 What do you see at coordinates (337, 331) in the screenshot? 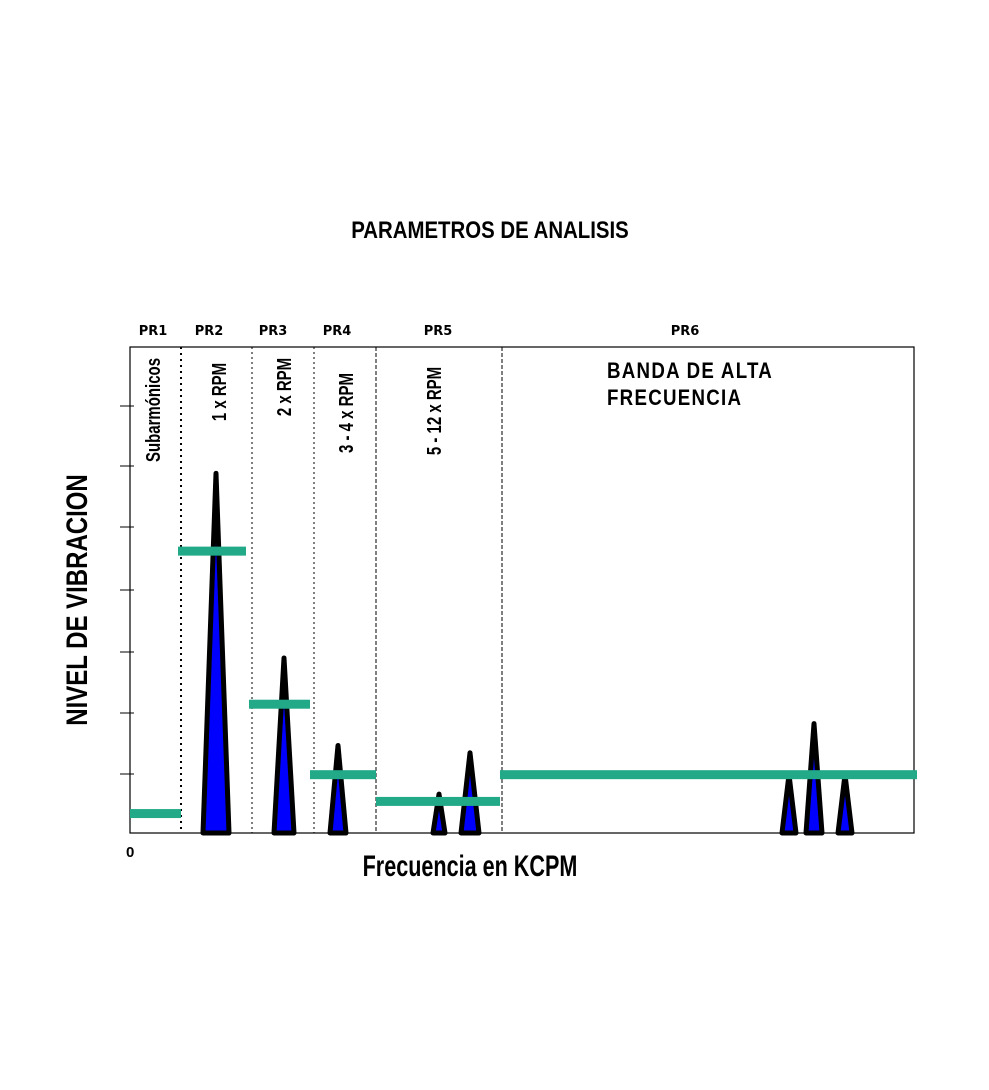
I see `band-name-pr4: PR4` at bounding box center [337, 331].